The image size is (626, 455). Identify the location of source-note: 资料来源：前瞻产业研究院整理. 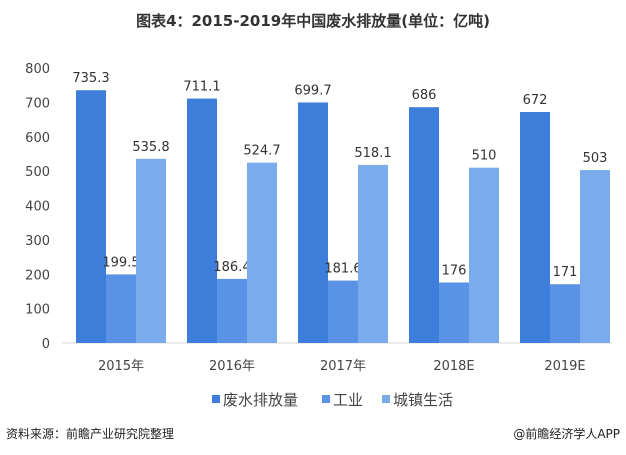
(90, 433).